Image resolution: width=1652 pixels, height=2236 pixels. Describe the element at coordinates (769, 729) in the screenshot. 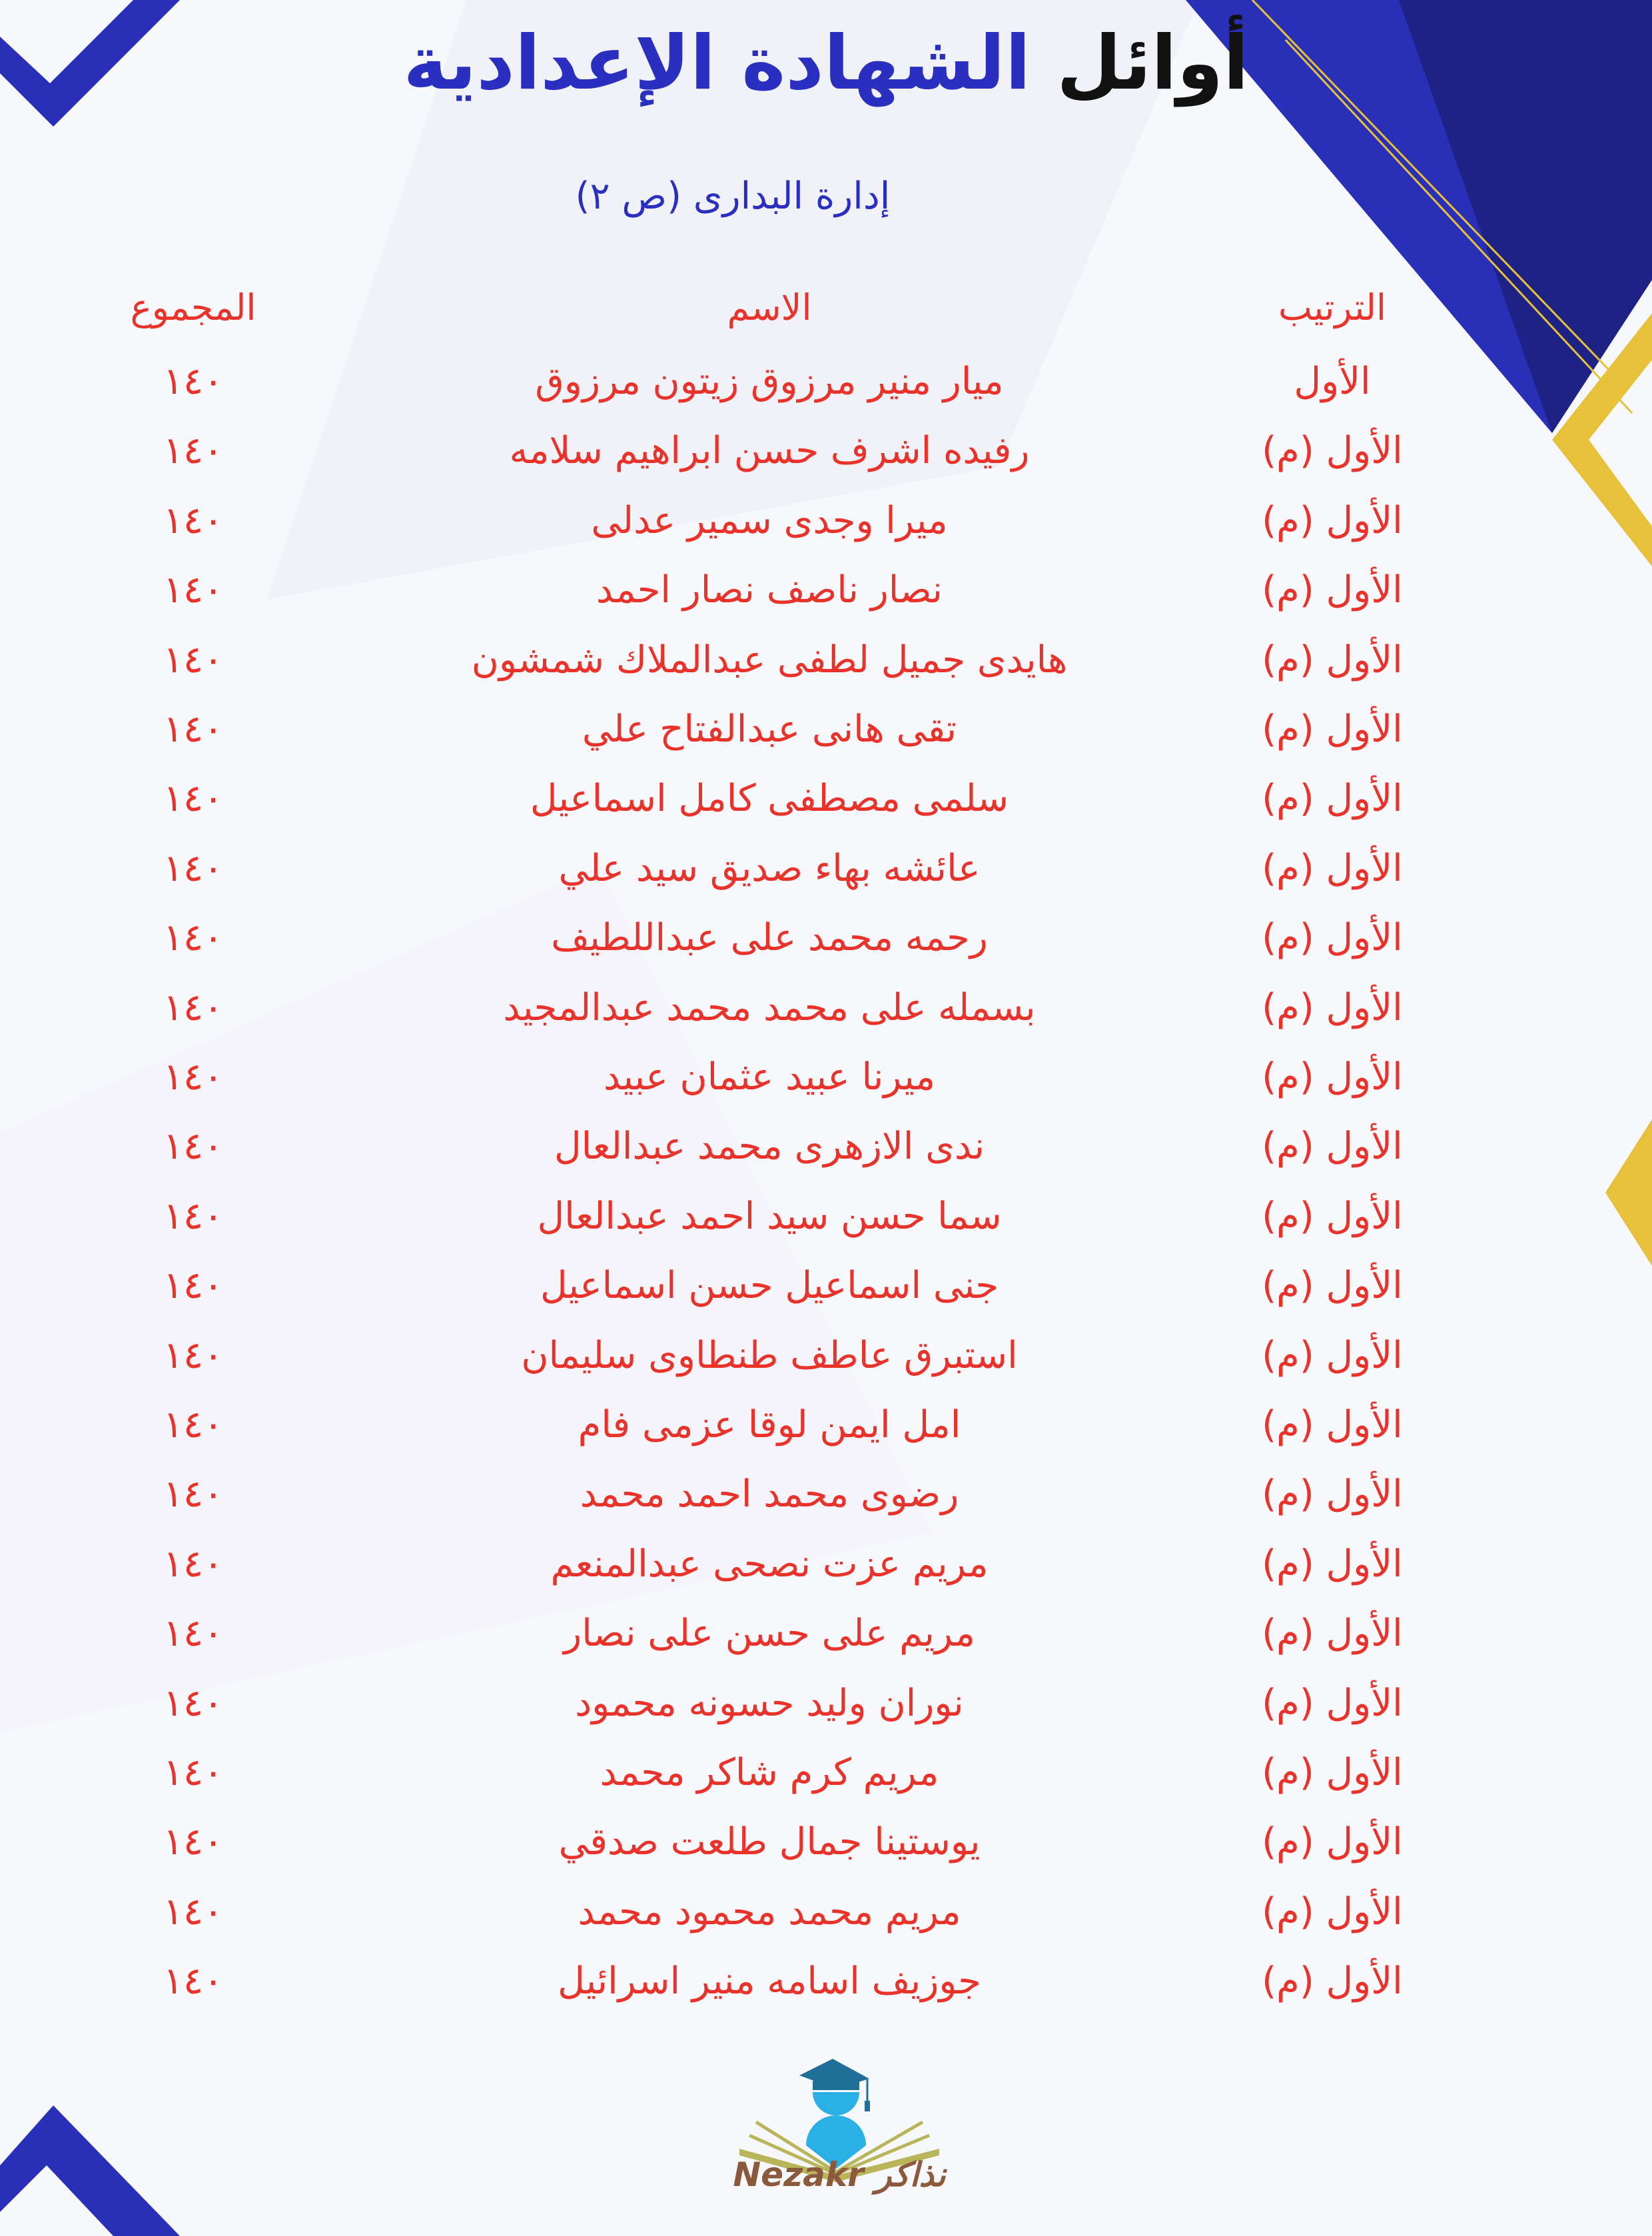

I see `name-cell: تقى هانى عبدالفتاح علي` at that location.